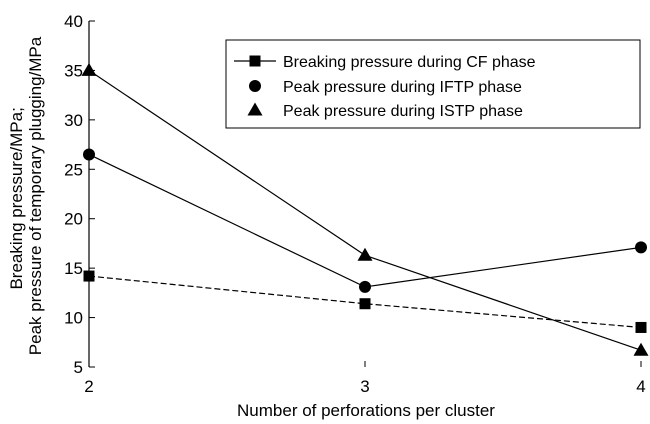  What do you see at coordinates (403, 111) in the screenshot?
I see `legend-label: Peak pressure during ISTP phase` at bounding box center [403, 111].